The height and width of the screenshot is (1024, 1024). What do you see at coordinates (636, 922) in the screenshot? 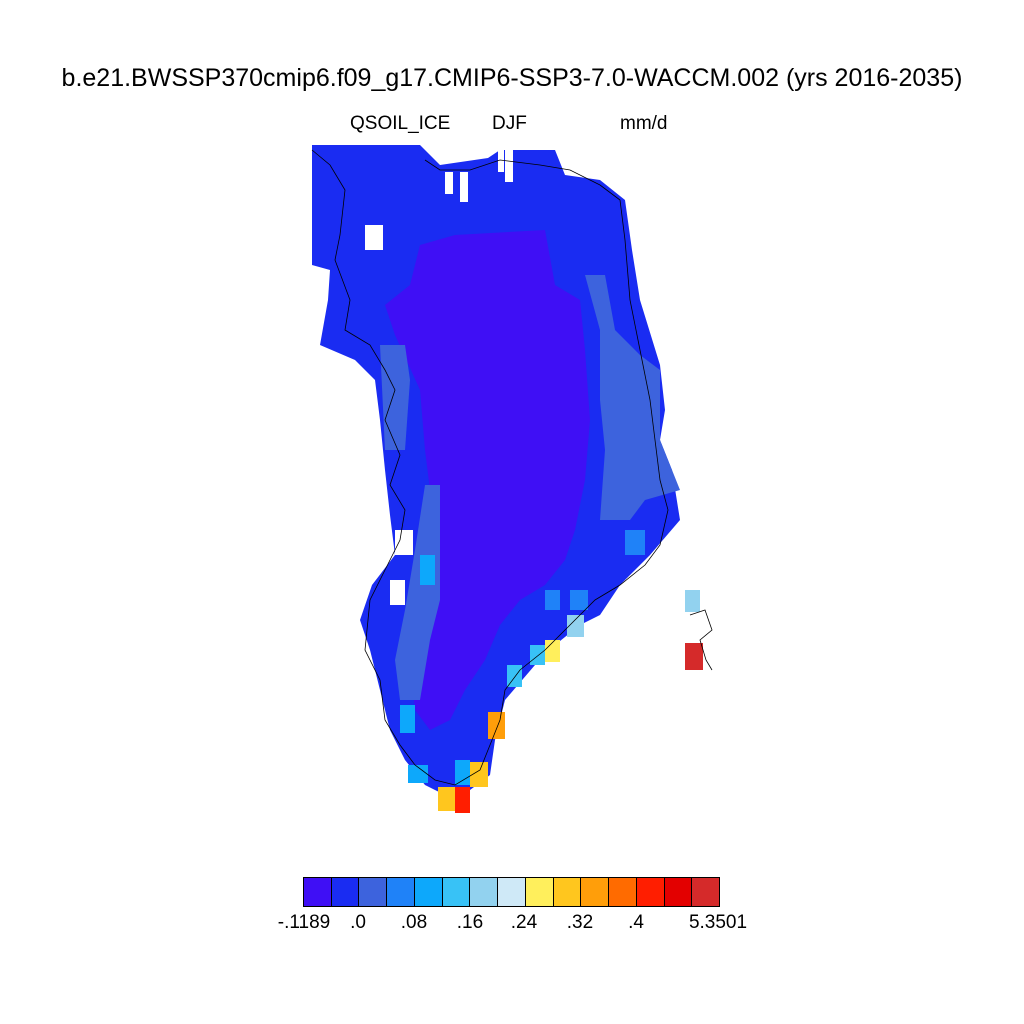
I see `colorbar-tick-label: .4` at bounding box center [636, 922].